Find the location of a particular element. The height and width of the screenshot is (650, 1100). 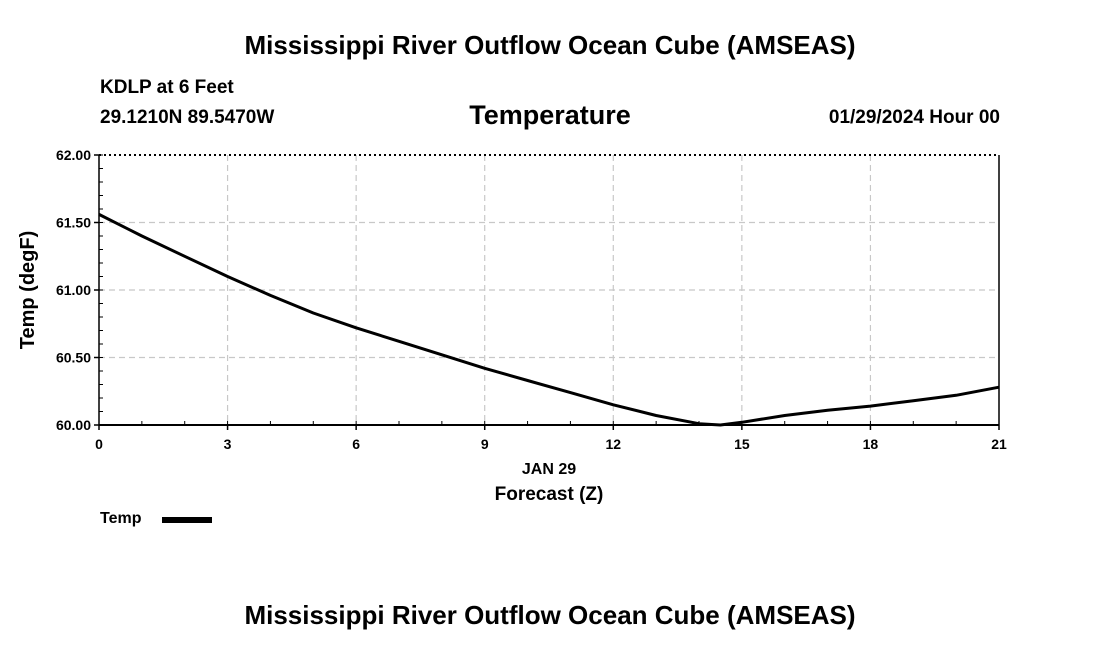

x-tick-label: 9 is located at coordinates (485, 444).